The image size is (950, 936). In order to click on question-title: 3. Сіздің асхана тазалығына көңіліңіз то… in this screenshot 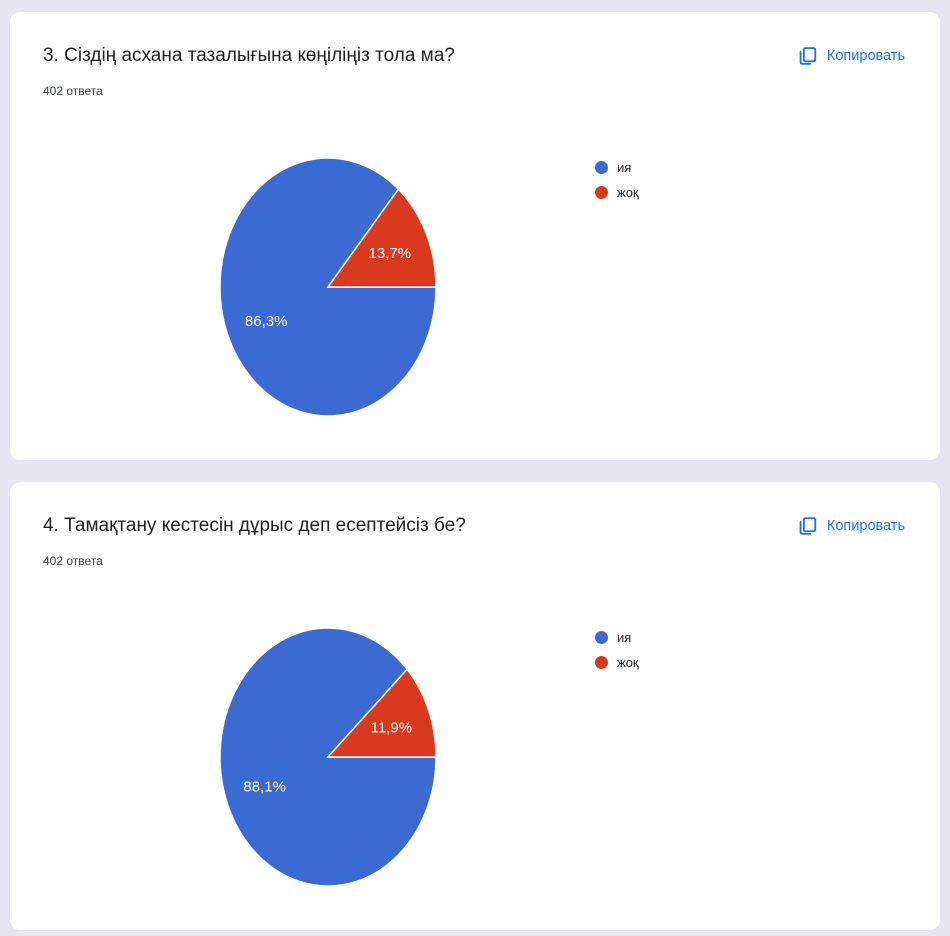, I will do `click(249, 55)`.